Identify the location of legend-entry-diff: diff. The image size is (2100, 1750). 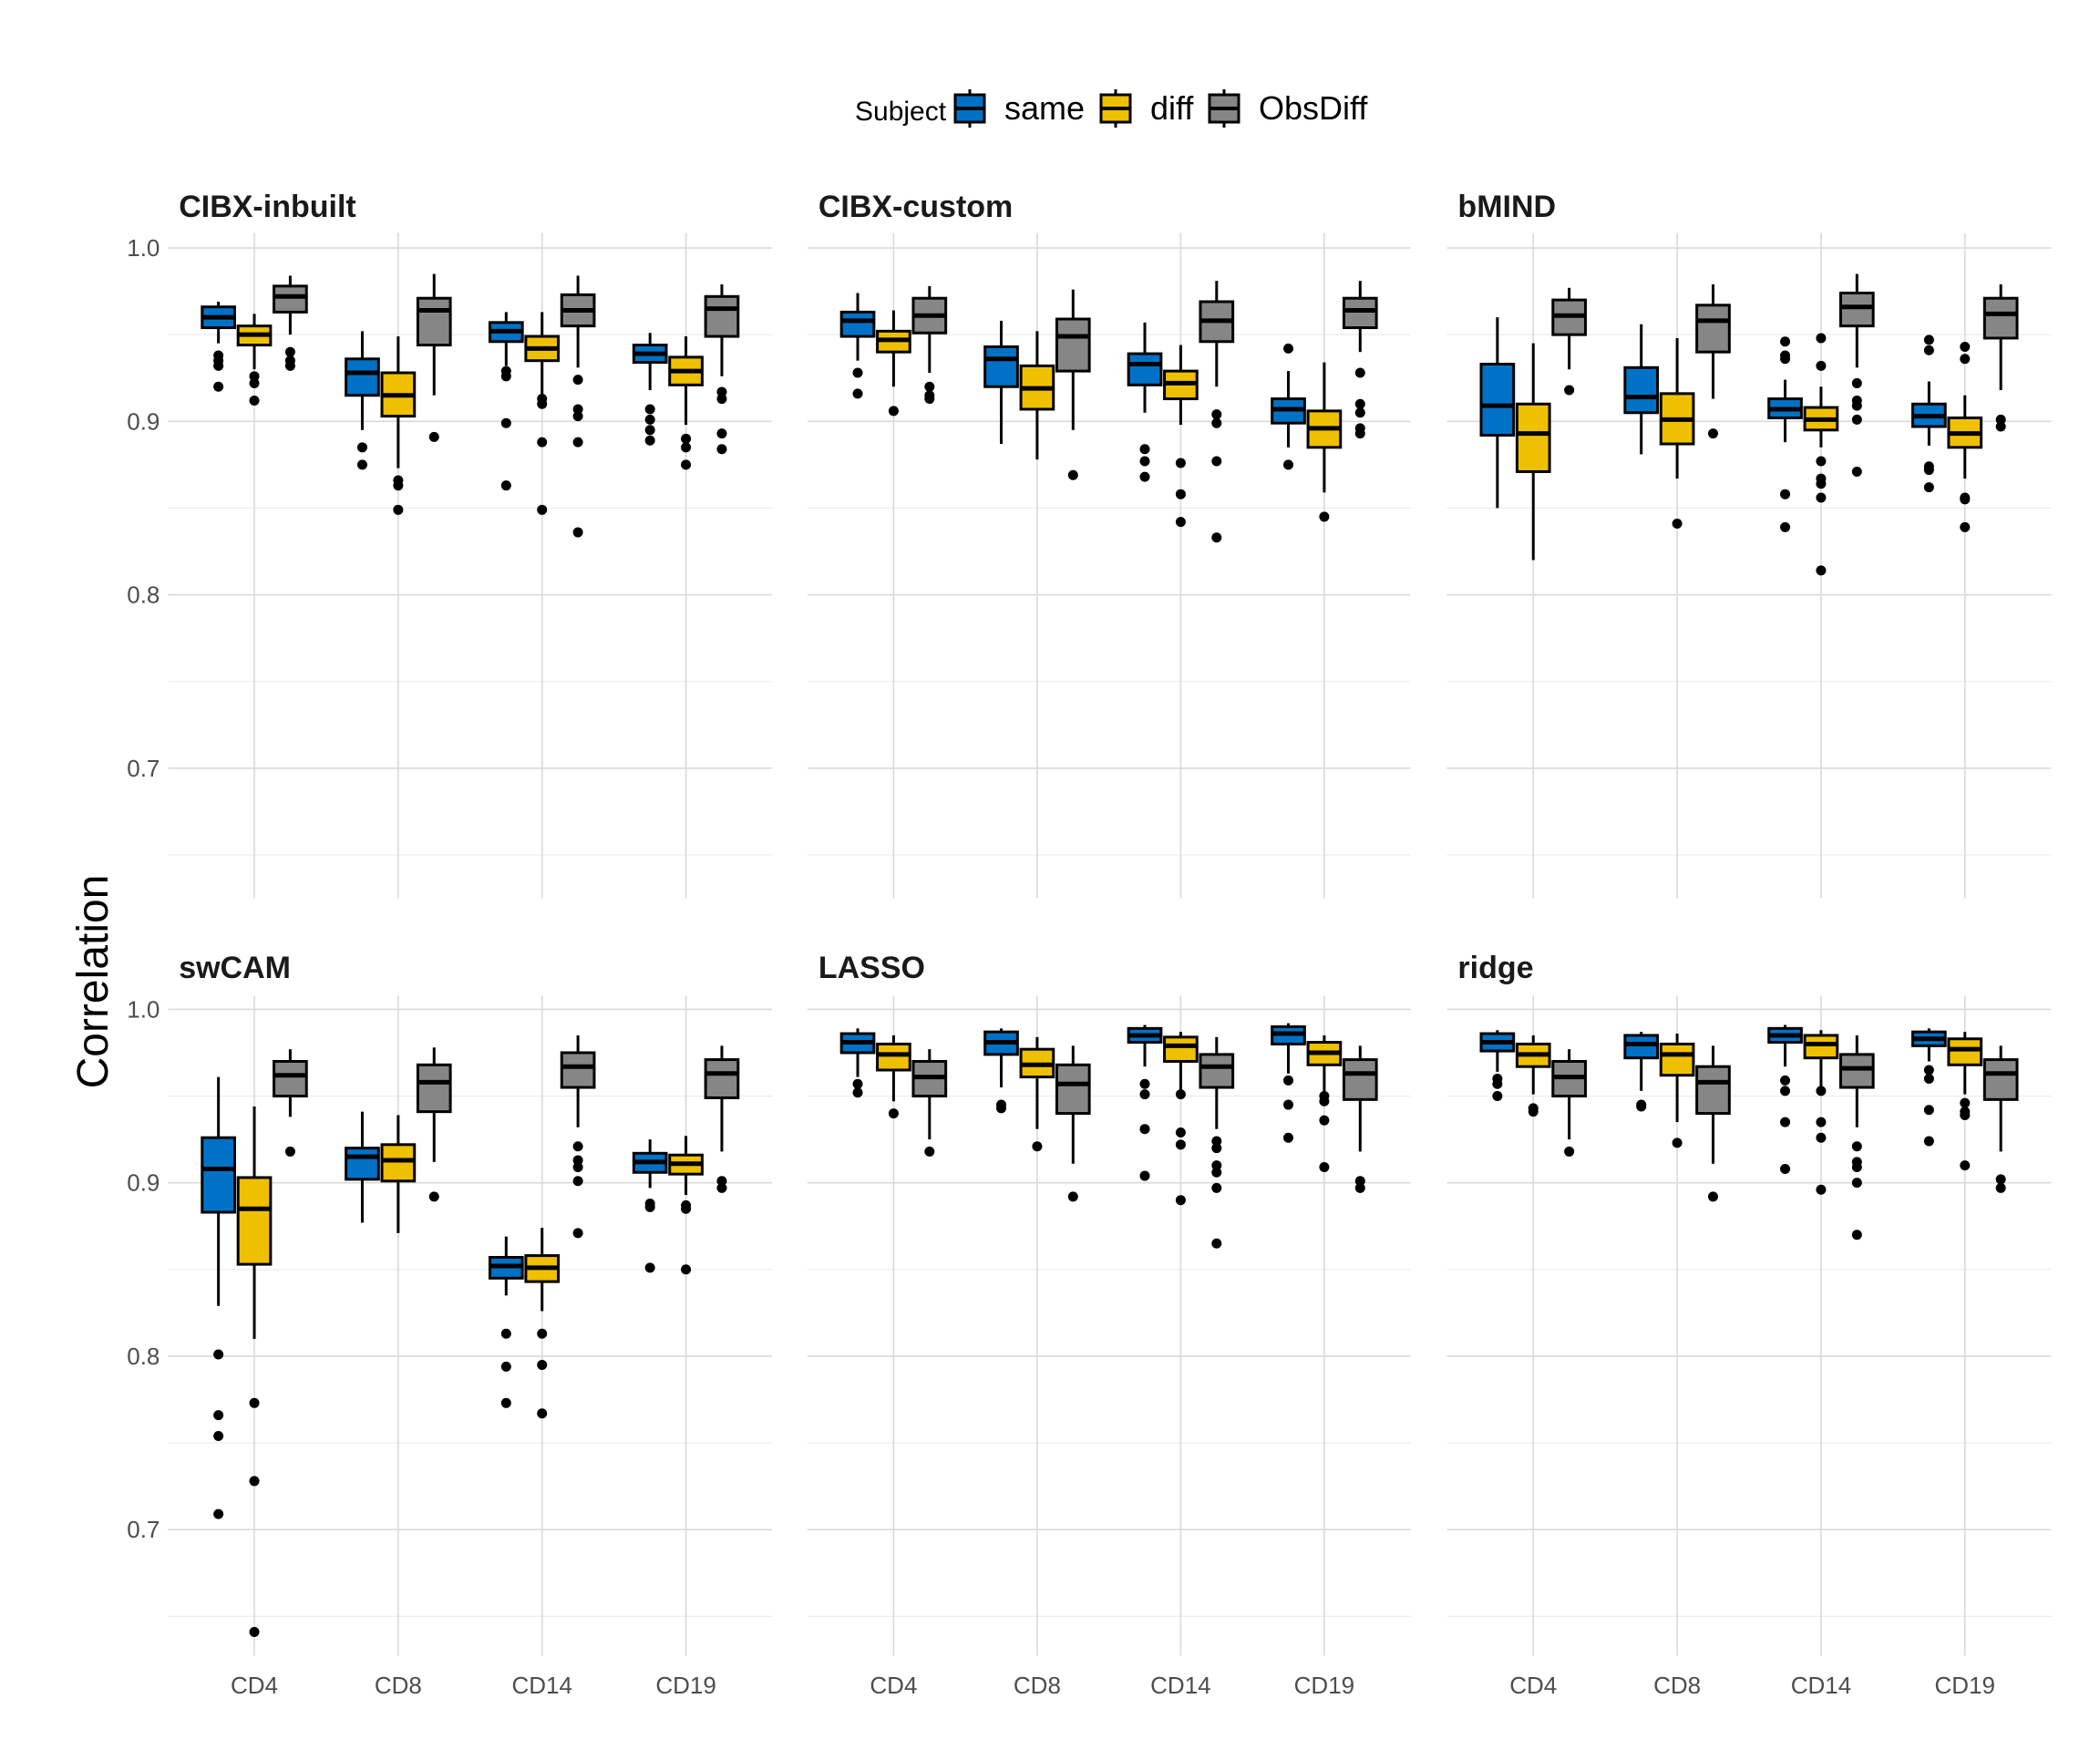
(1147, 109).